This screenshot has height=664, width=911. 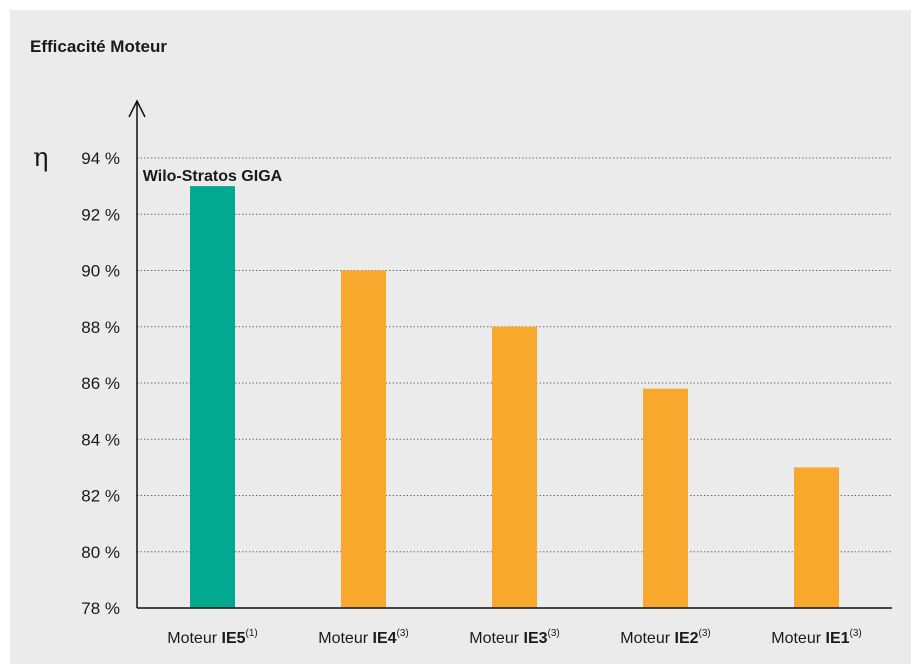 What do you see at coordinates (100, 383) in the screenshot?
I see `y-tick-label: 86 %` at bounding box center [100, 383].